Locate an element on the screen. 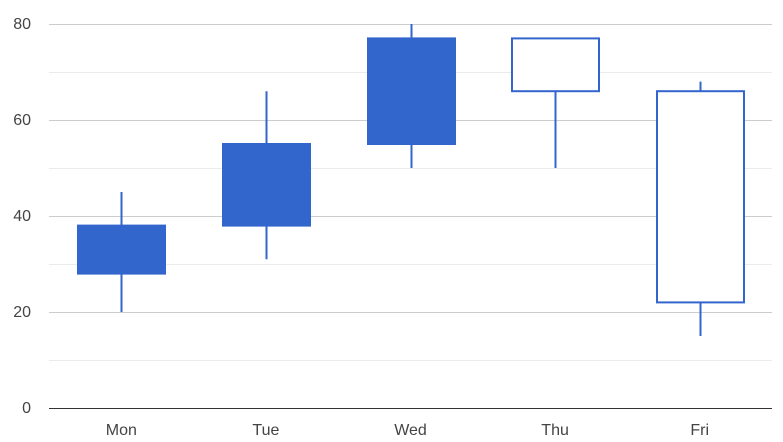 The height and width of the screenshot is (442, 783). y-tick-label: 20 is located at coordinates (22, 312).